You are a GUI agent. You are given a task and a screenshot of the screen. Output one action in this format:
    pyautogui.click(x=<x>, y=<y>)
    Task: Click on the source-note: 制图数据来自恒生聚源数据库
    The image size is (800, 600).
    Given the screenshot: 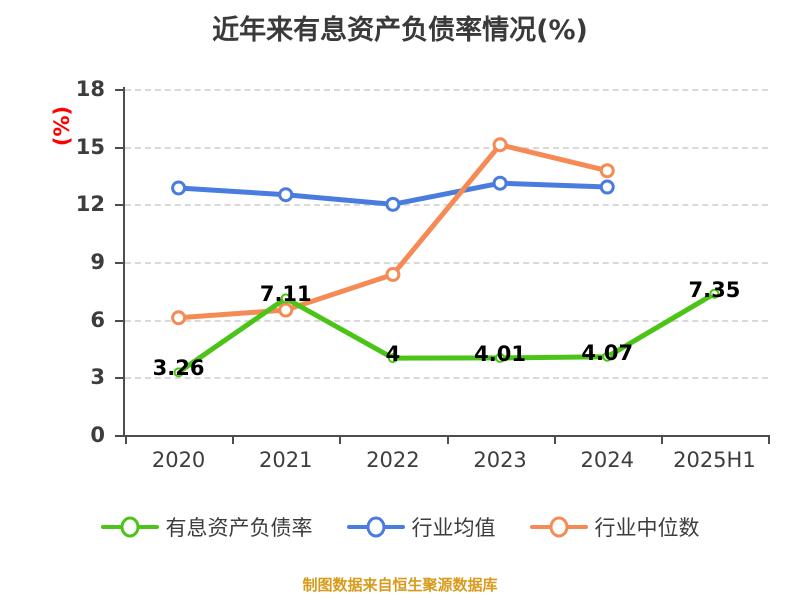 What is the action you would take?
    pyautogui.click(x=400, y=585)
    